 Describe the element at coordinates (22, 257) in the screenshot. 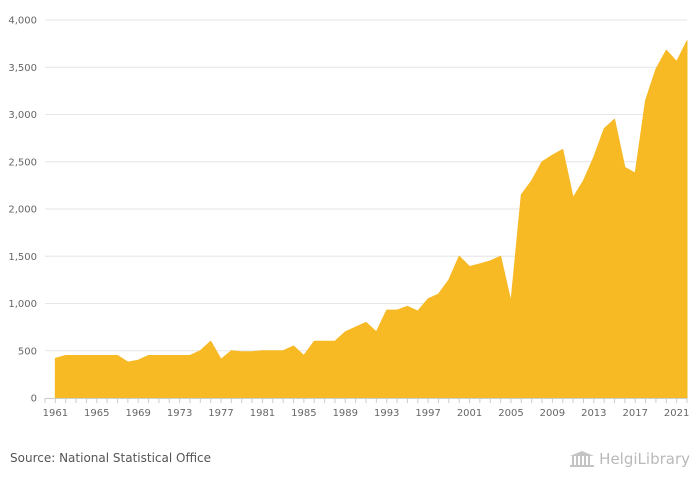

I see `y-tick-label: 1,500` at that location.